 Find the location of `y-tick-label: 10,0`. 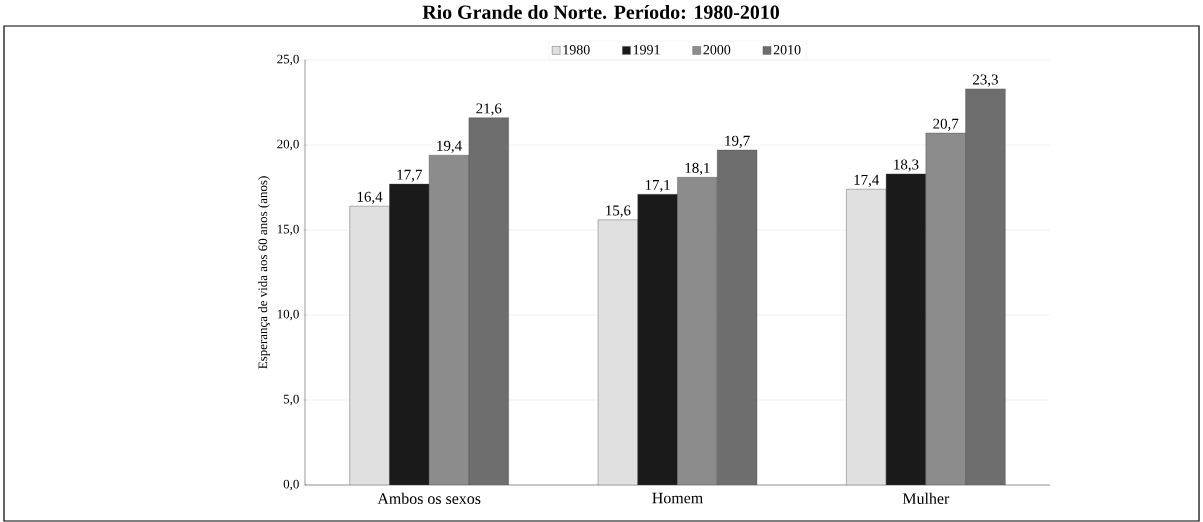

y-tick-label: 10,0 is located at coordinates (288, 315).